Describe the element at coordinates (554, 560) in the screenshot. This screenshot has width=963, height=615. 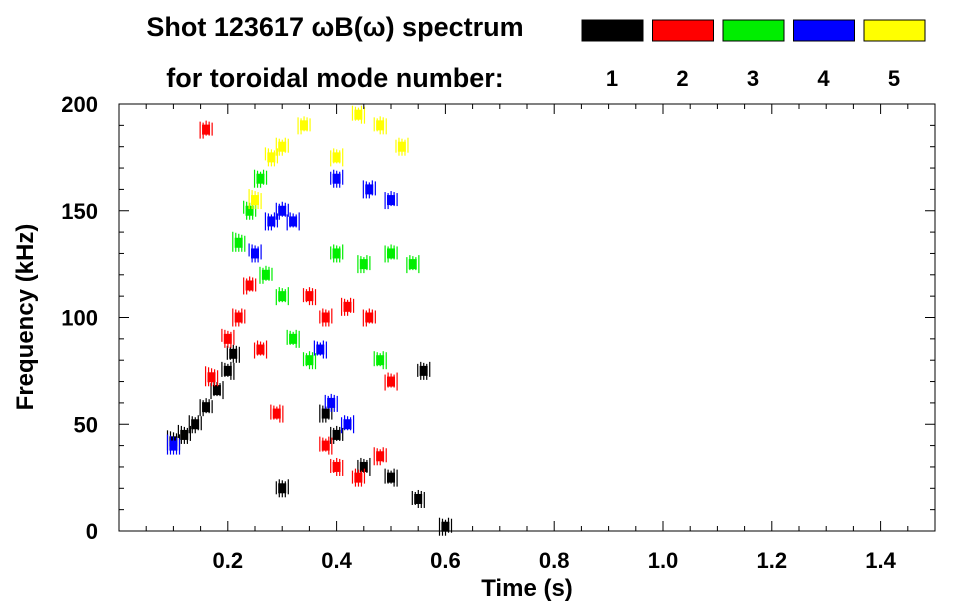
I see `x-tick-label: 0.8` at that location.